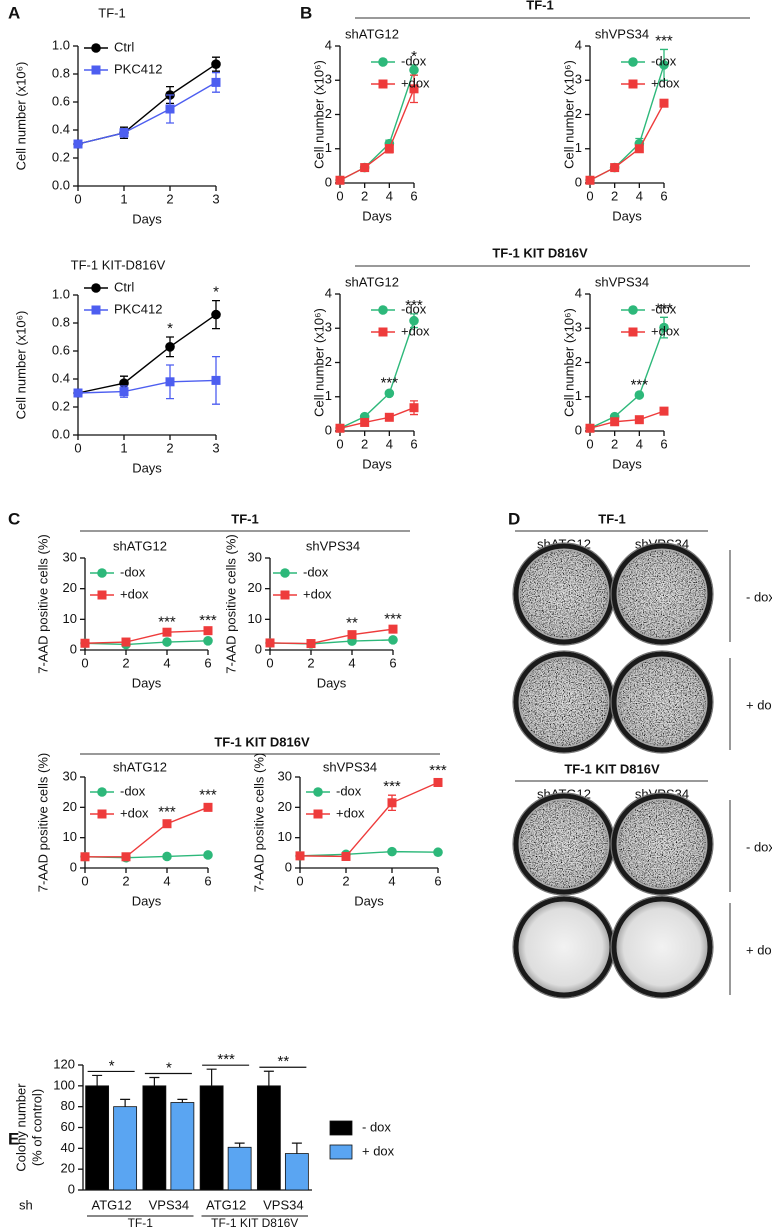  What do you see at coordinates (111, 12) in the screenshot?
I see `chart-title: TF-1` at bounding box center [111, 12].